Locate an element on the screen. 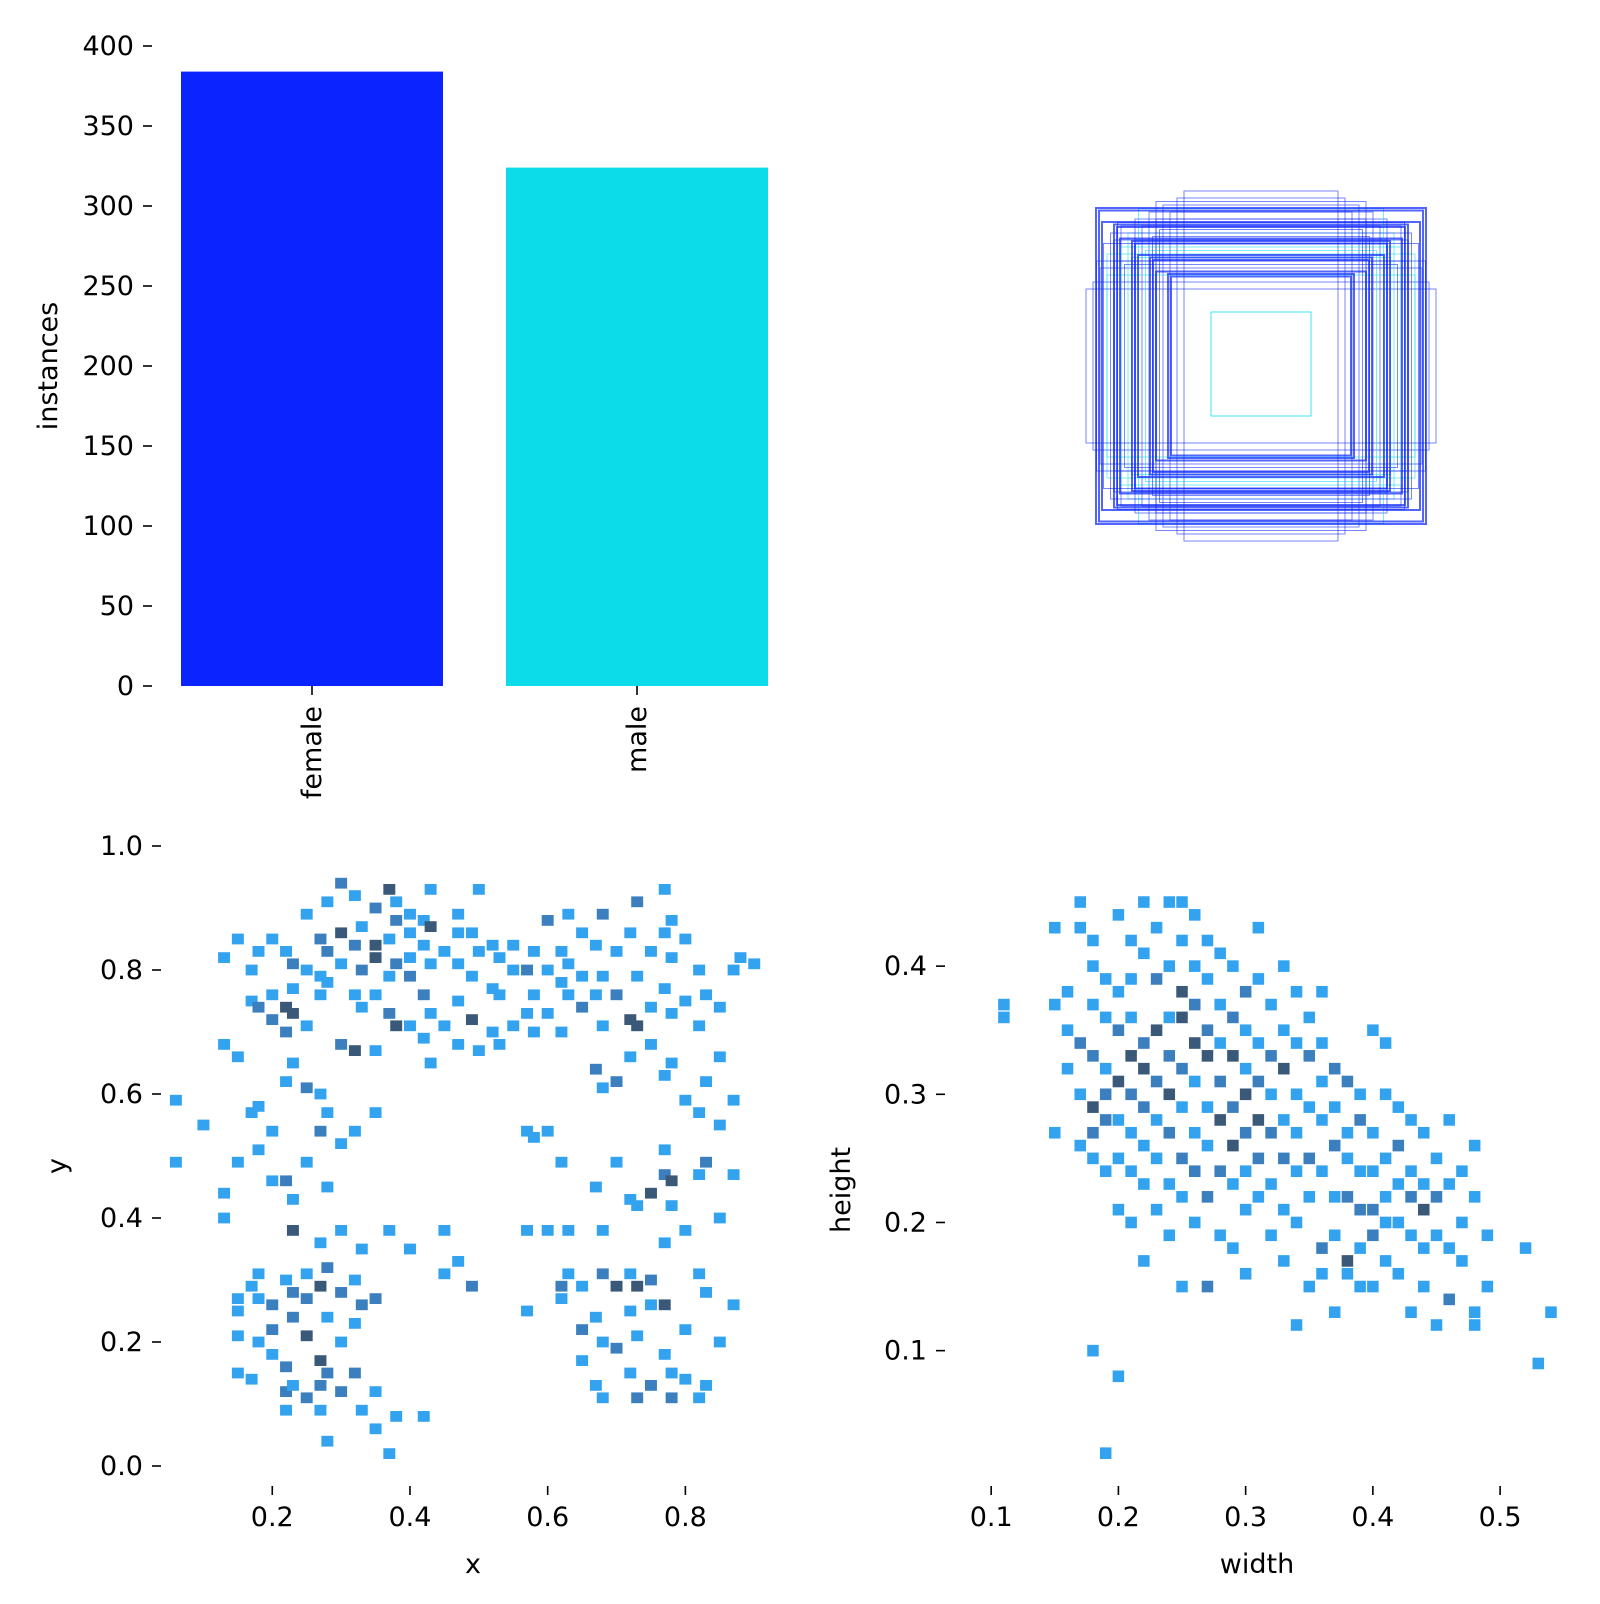  bounding-box is located at coordinates (1261, 366).